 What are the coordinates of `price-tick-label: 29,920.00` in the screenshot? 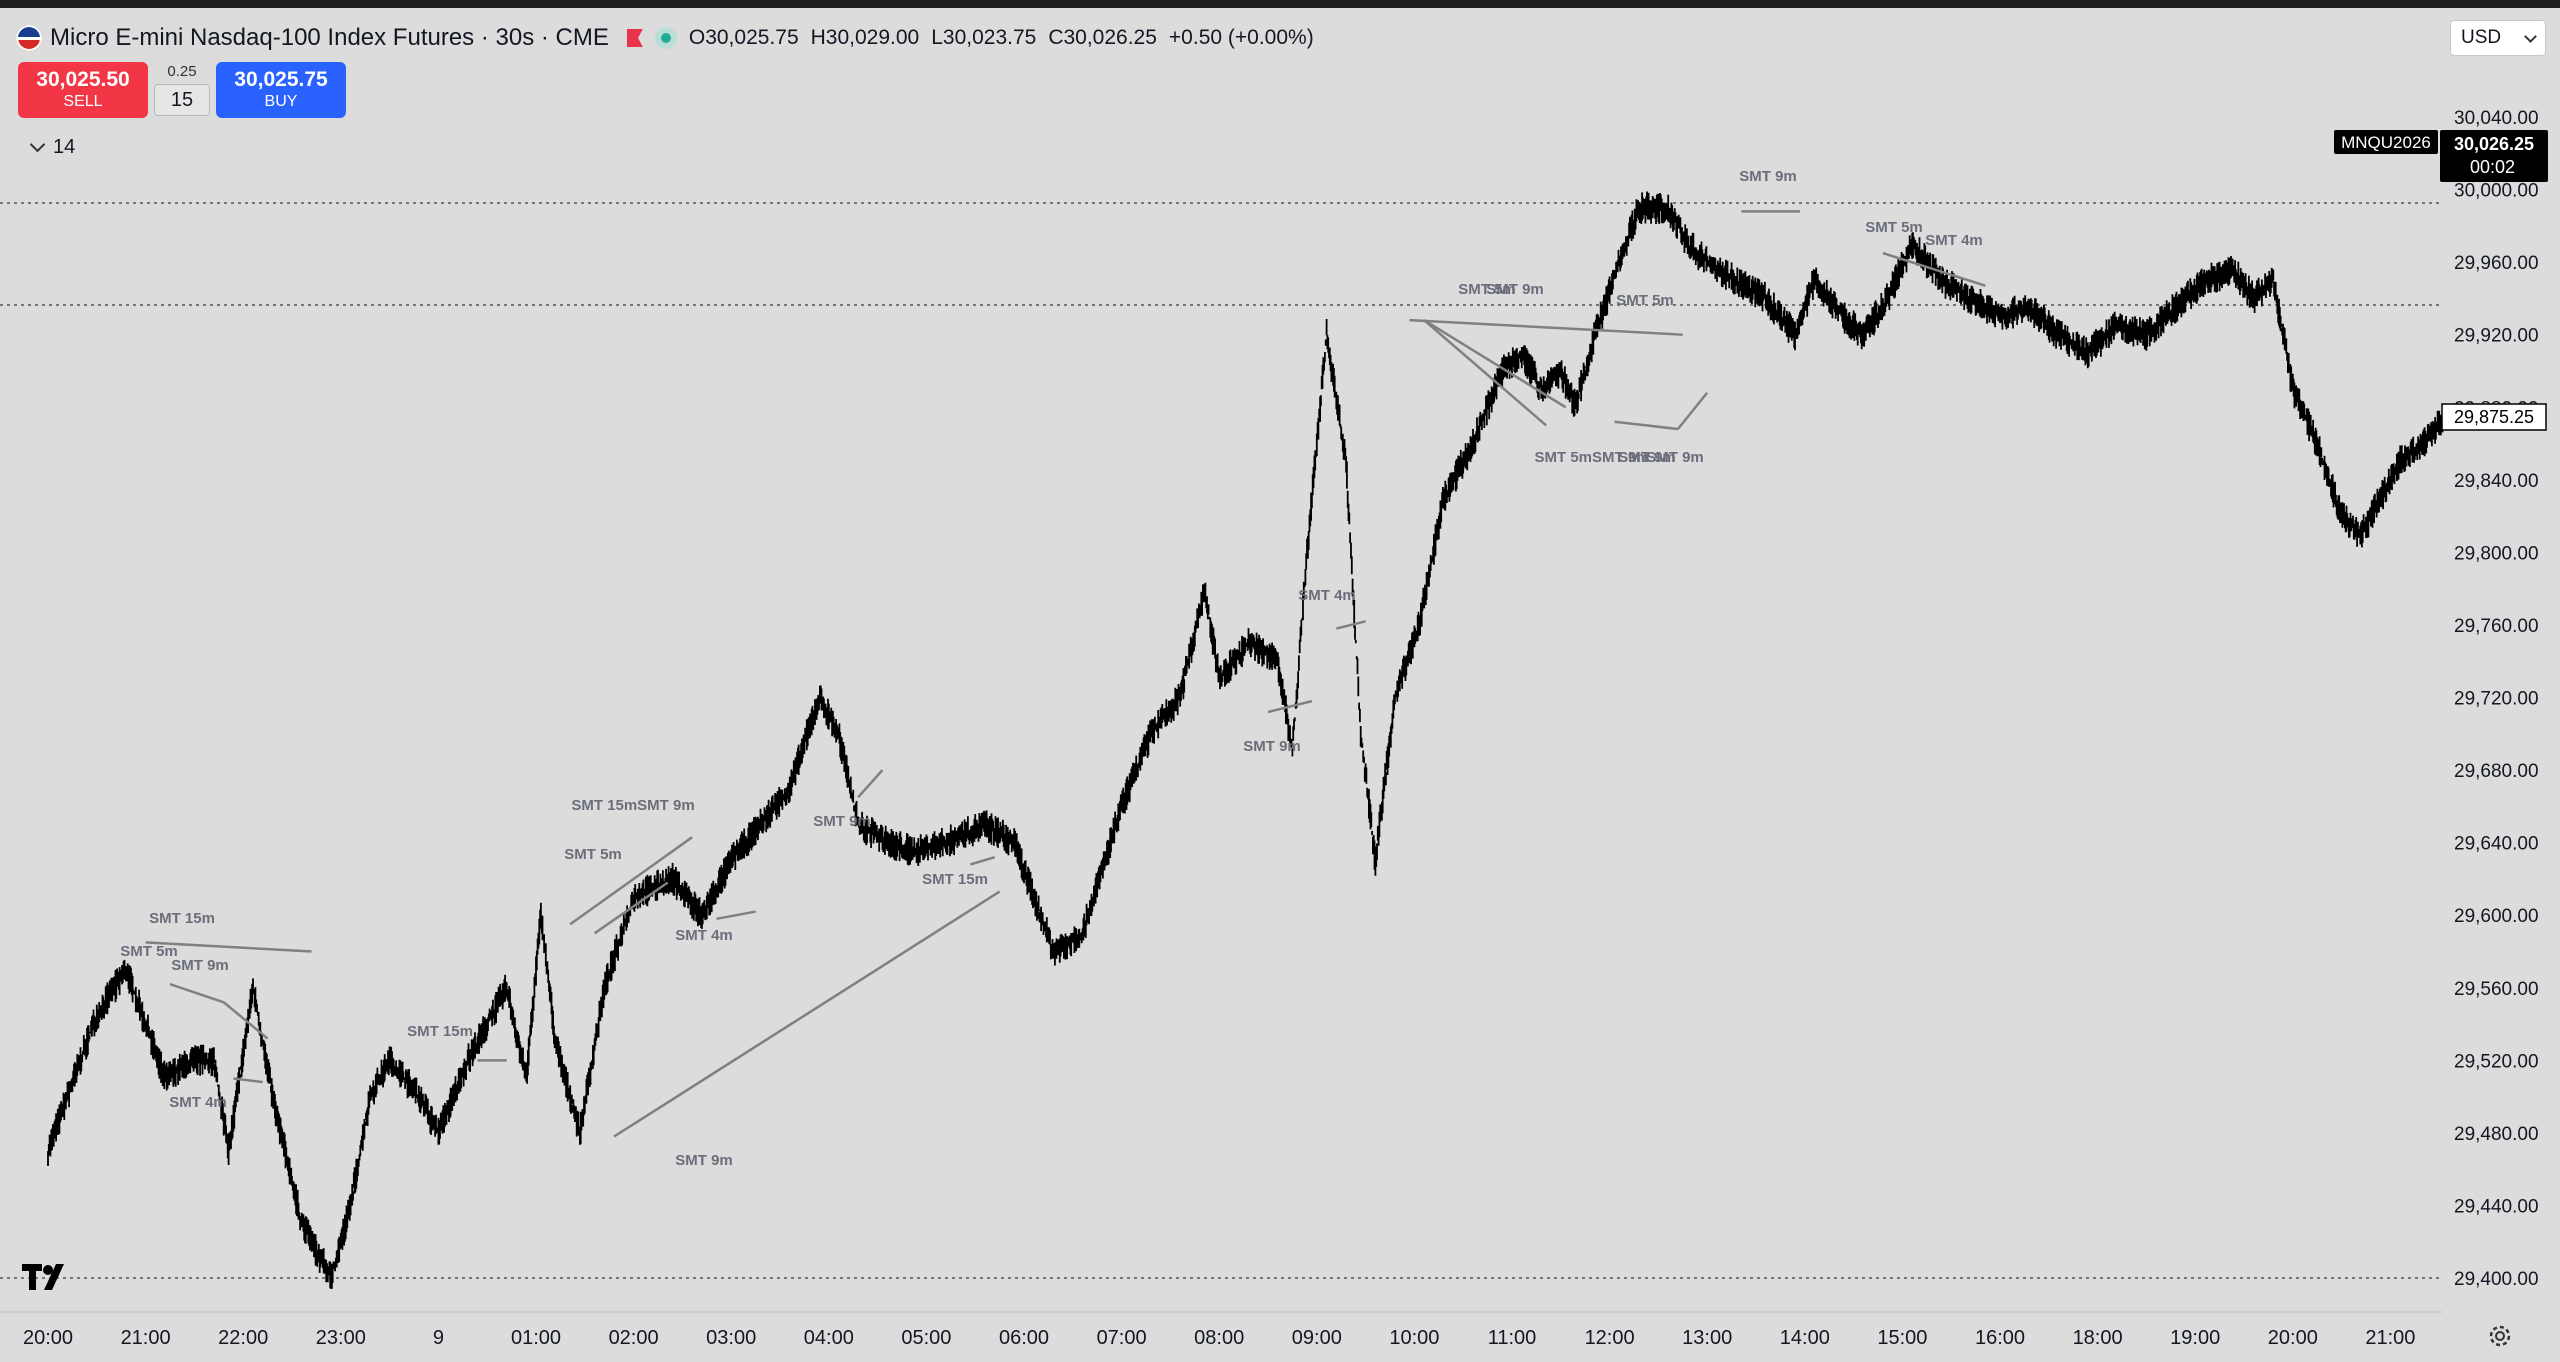 It's located at (2496, 336).